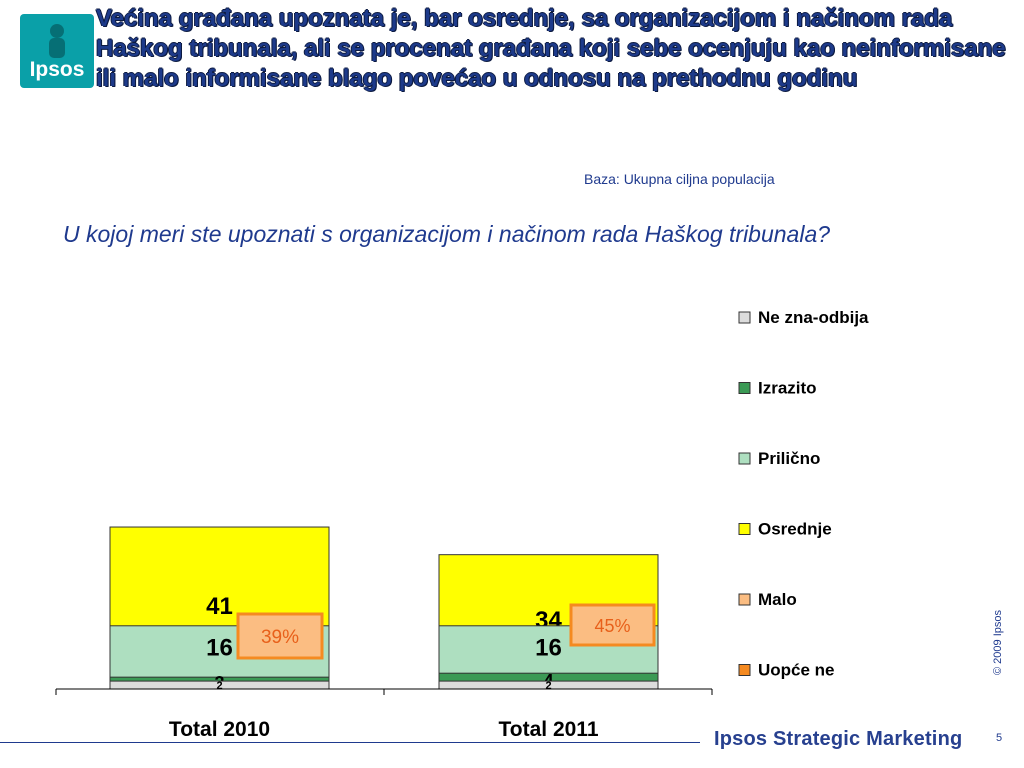 Image resolution: width=1024 pixels, height=768 pixels. Describe the element at coordinates (999, 738) in the screenshot. I see `page-number: 5` at that location.